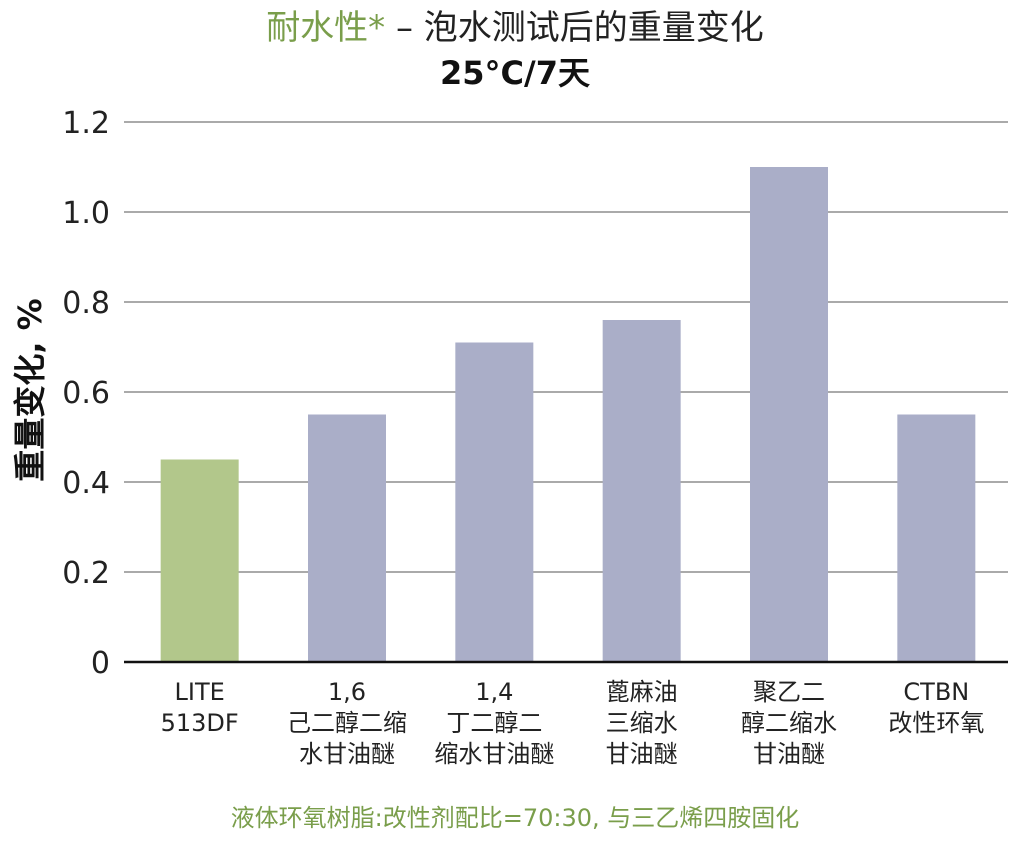 The image size is (1030, 851). I want to click on y-tick-label: 1.2, so click(86, 123).